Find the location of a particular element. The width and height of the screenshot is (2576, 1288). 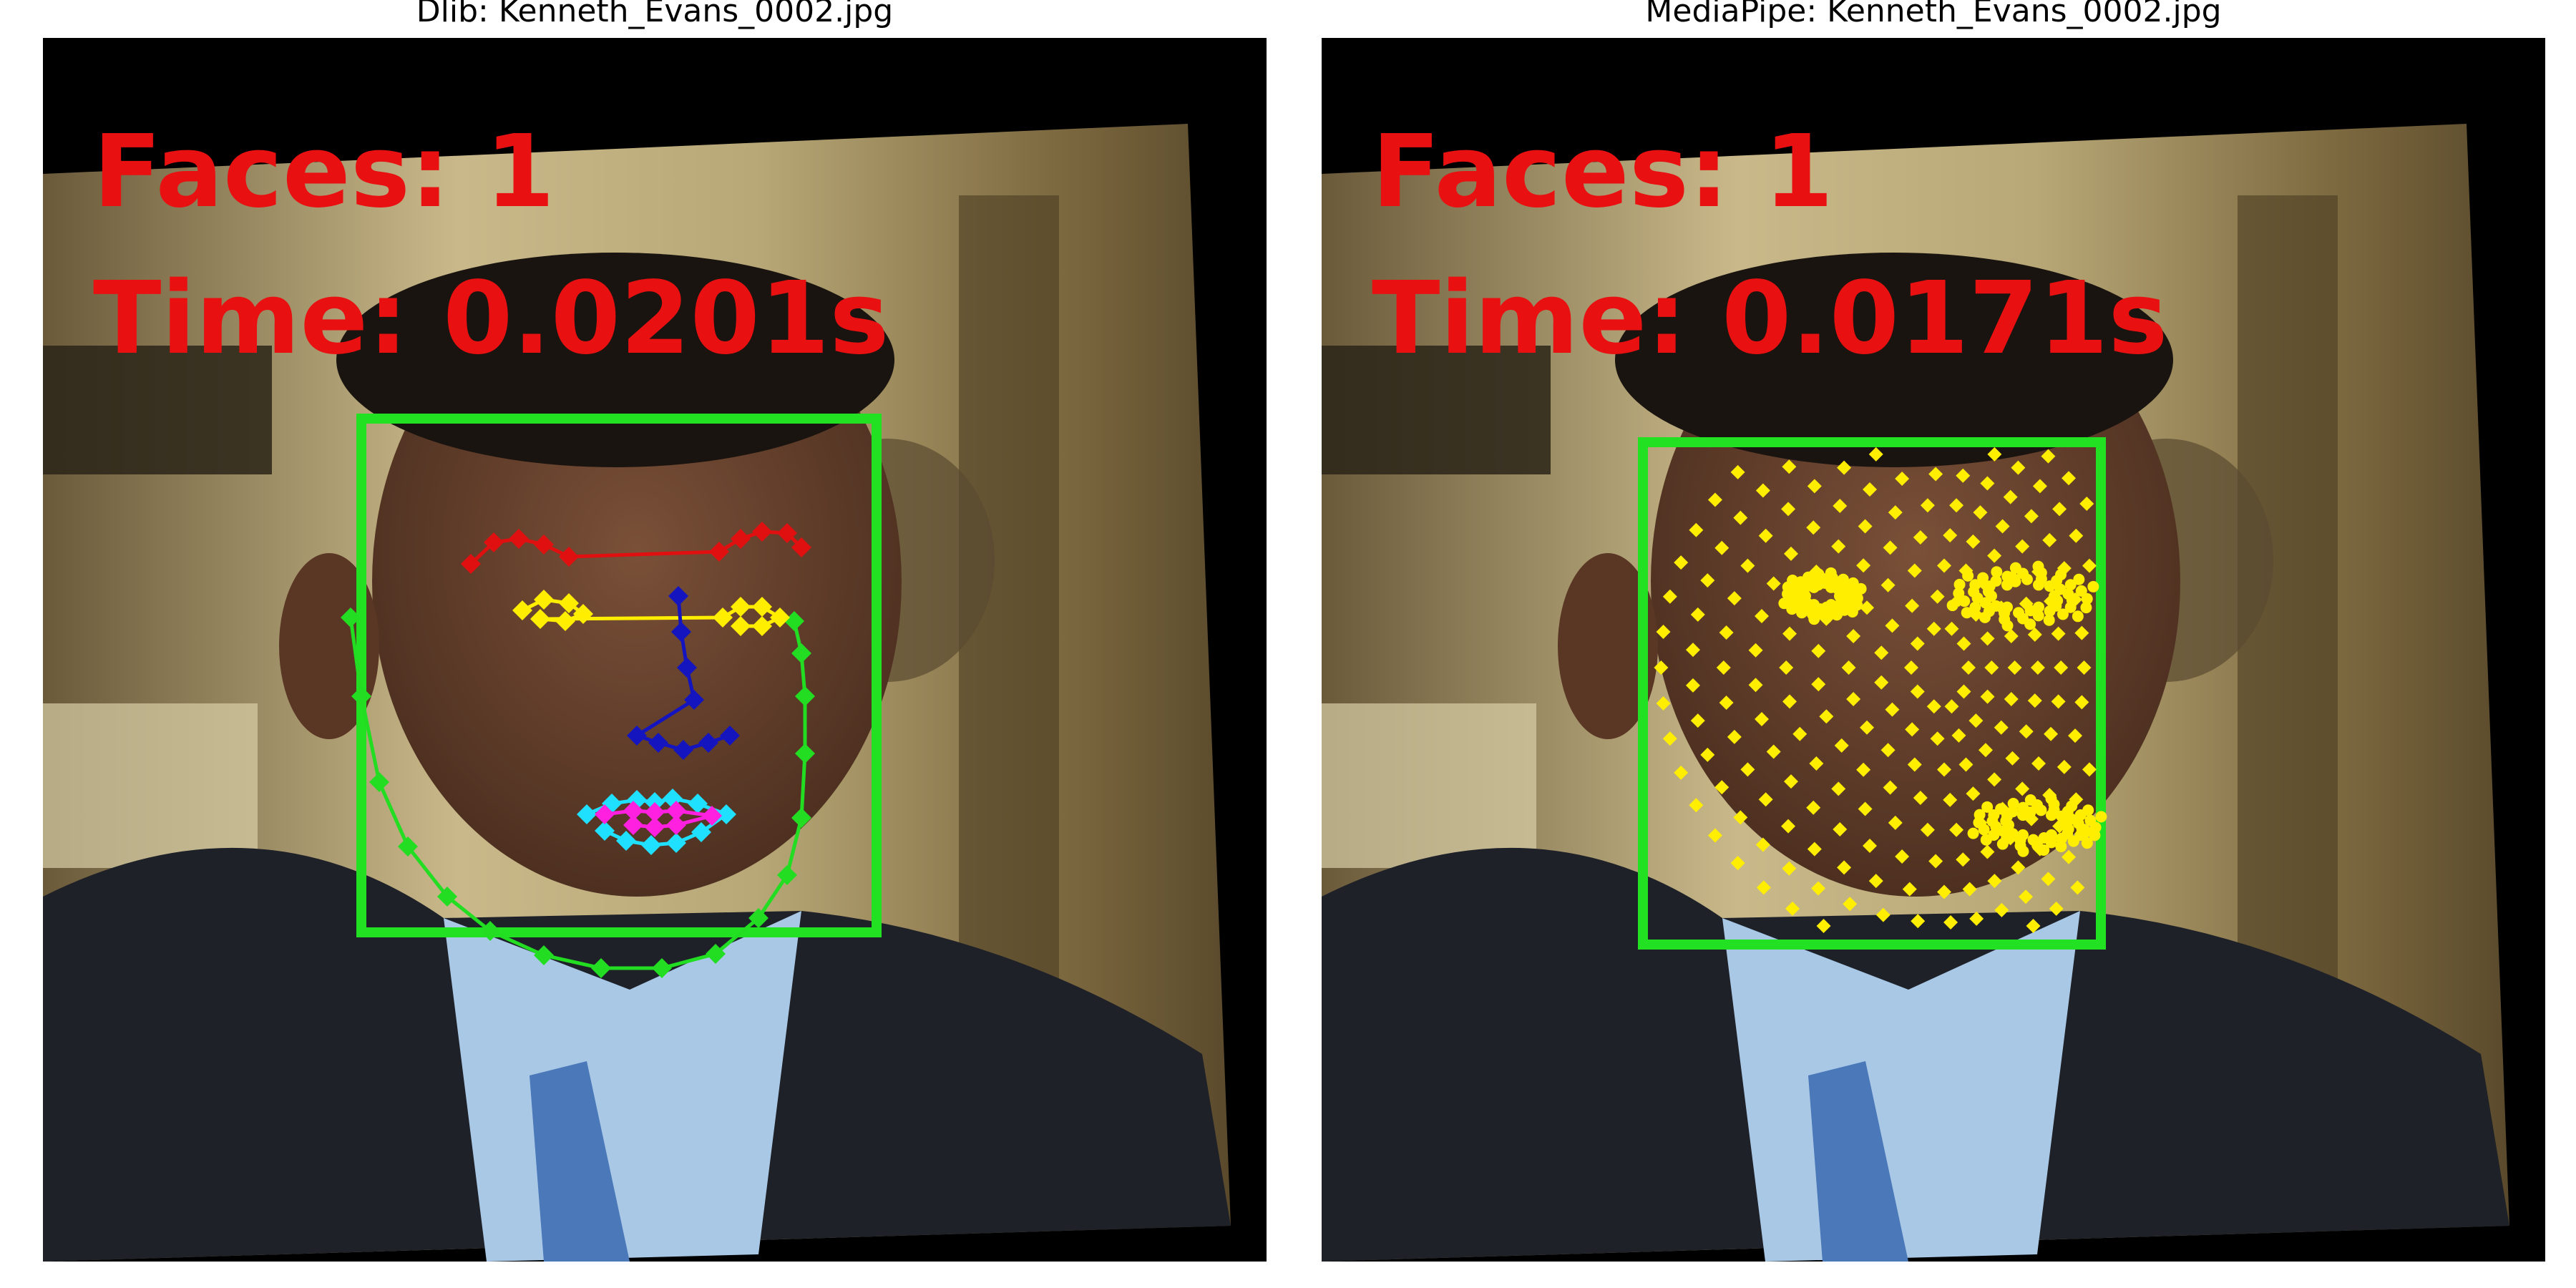

face-bounding-box is located at coordinates (1872, 693).